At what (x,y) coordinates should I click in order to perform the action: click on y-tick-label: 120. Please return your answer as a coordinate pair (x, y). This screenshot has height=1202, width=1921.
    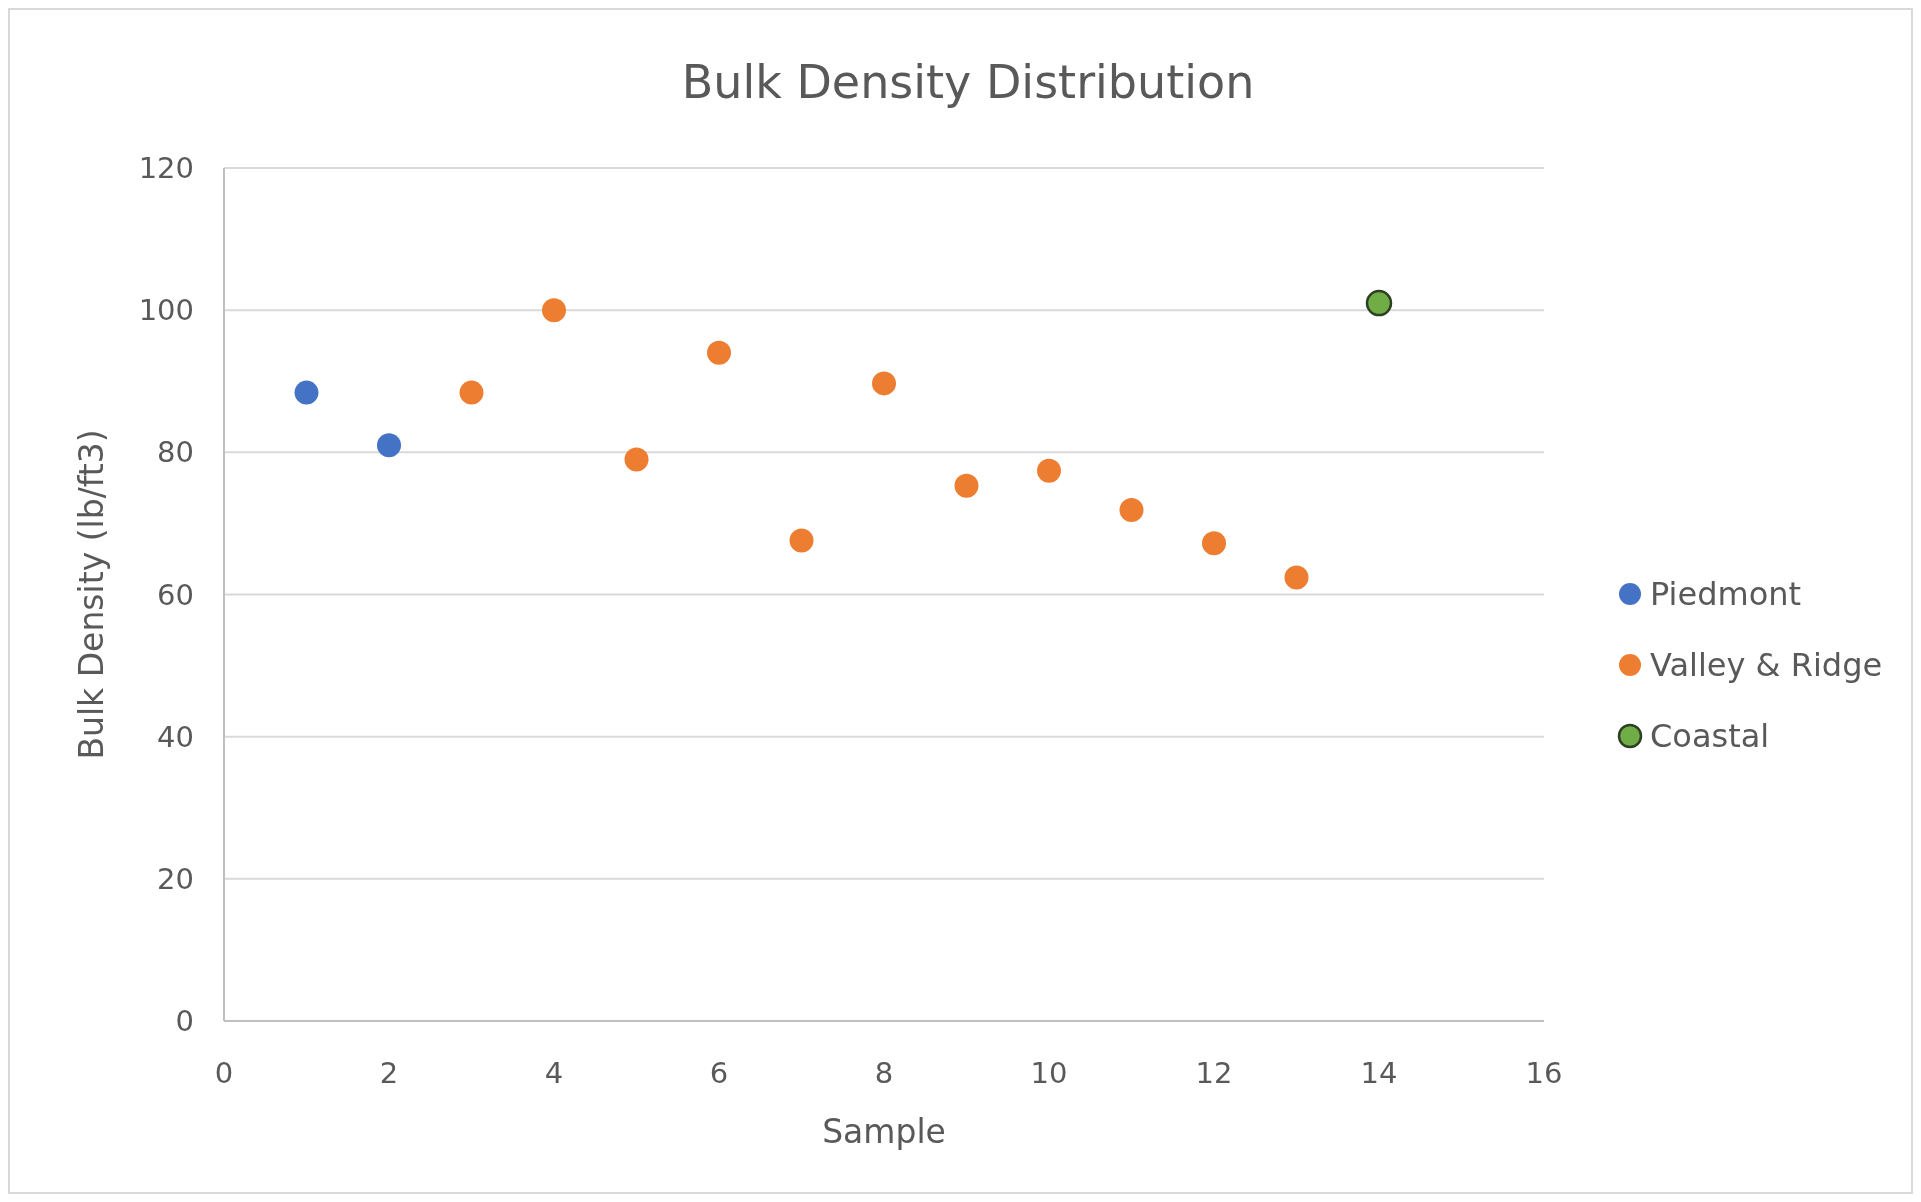
    Looking at the image, I should click on (166, 168).